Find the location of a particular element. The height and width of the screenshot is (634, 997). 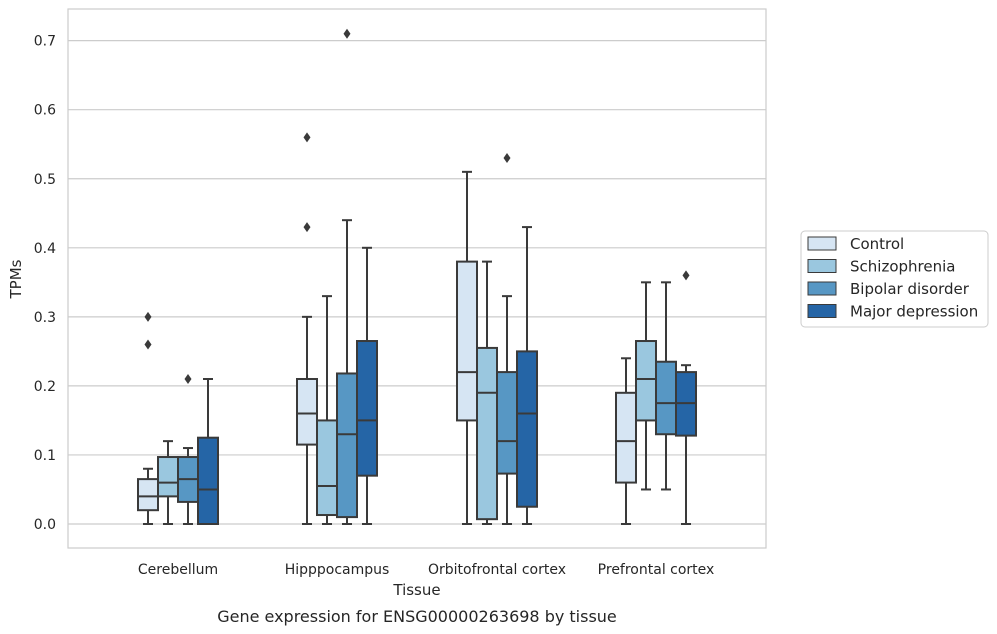

legend-label: Bipolar disorder is located at coordinates (910, 289).